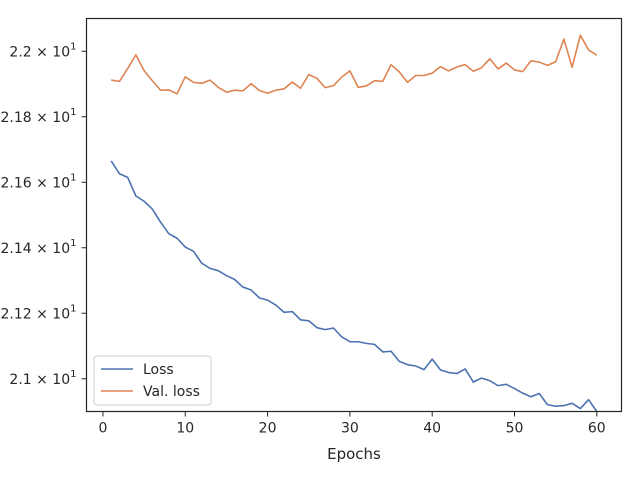  What do you see at coordinates (39, 312) in the screenshot?
I see `y-tick-label: 2.12 × 10¹` at bounding box center [39, 312].